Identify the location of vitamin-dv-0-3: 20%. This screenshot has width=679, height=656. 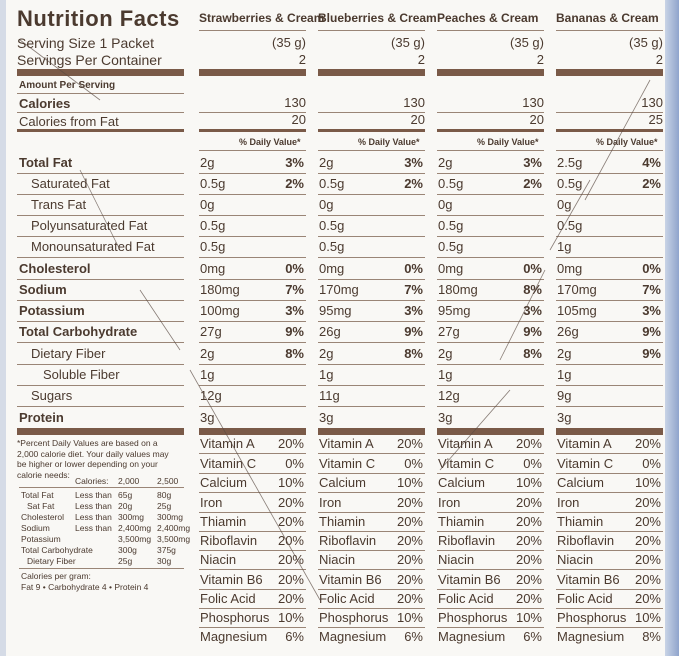
(290, 502).